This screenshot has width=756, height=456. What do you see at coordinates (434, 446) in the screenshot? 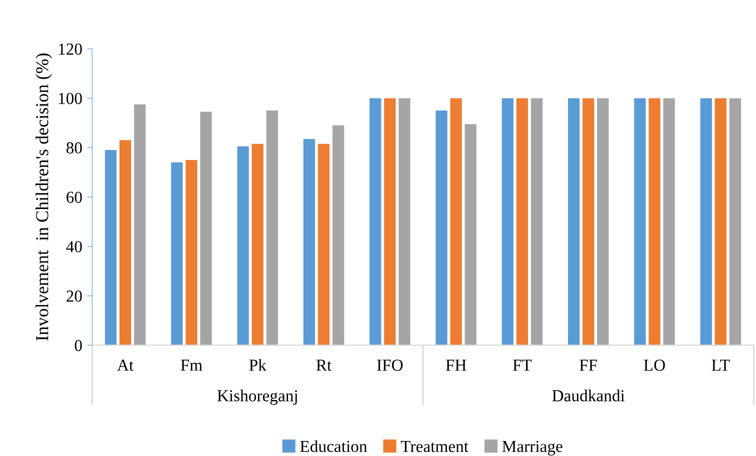
I see `legend-label: Treatment` at bounding box center [434, 446].